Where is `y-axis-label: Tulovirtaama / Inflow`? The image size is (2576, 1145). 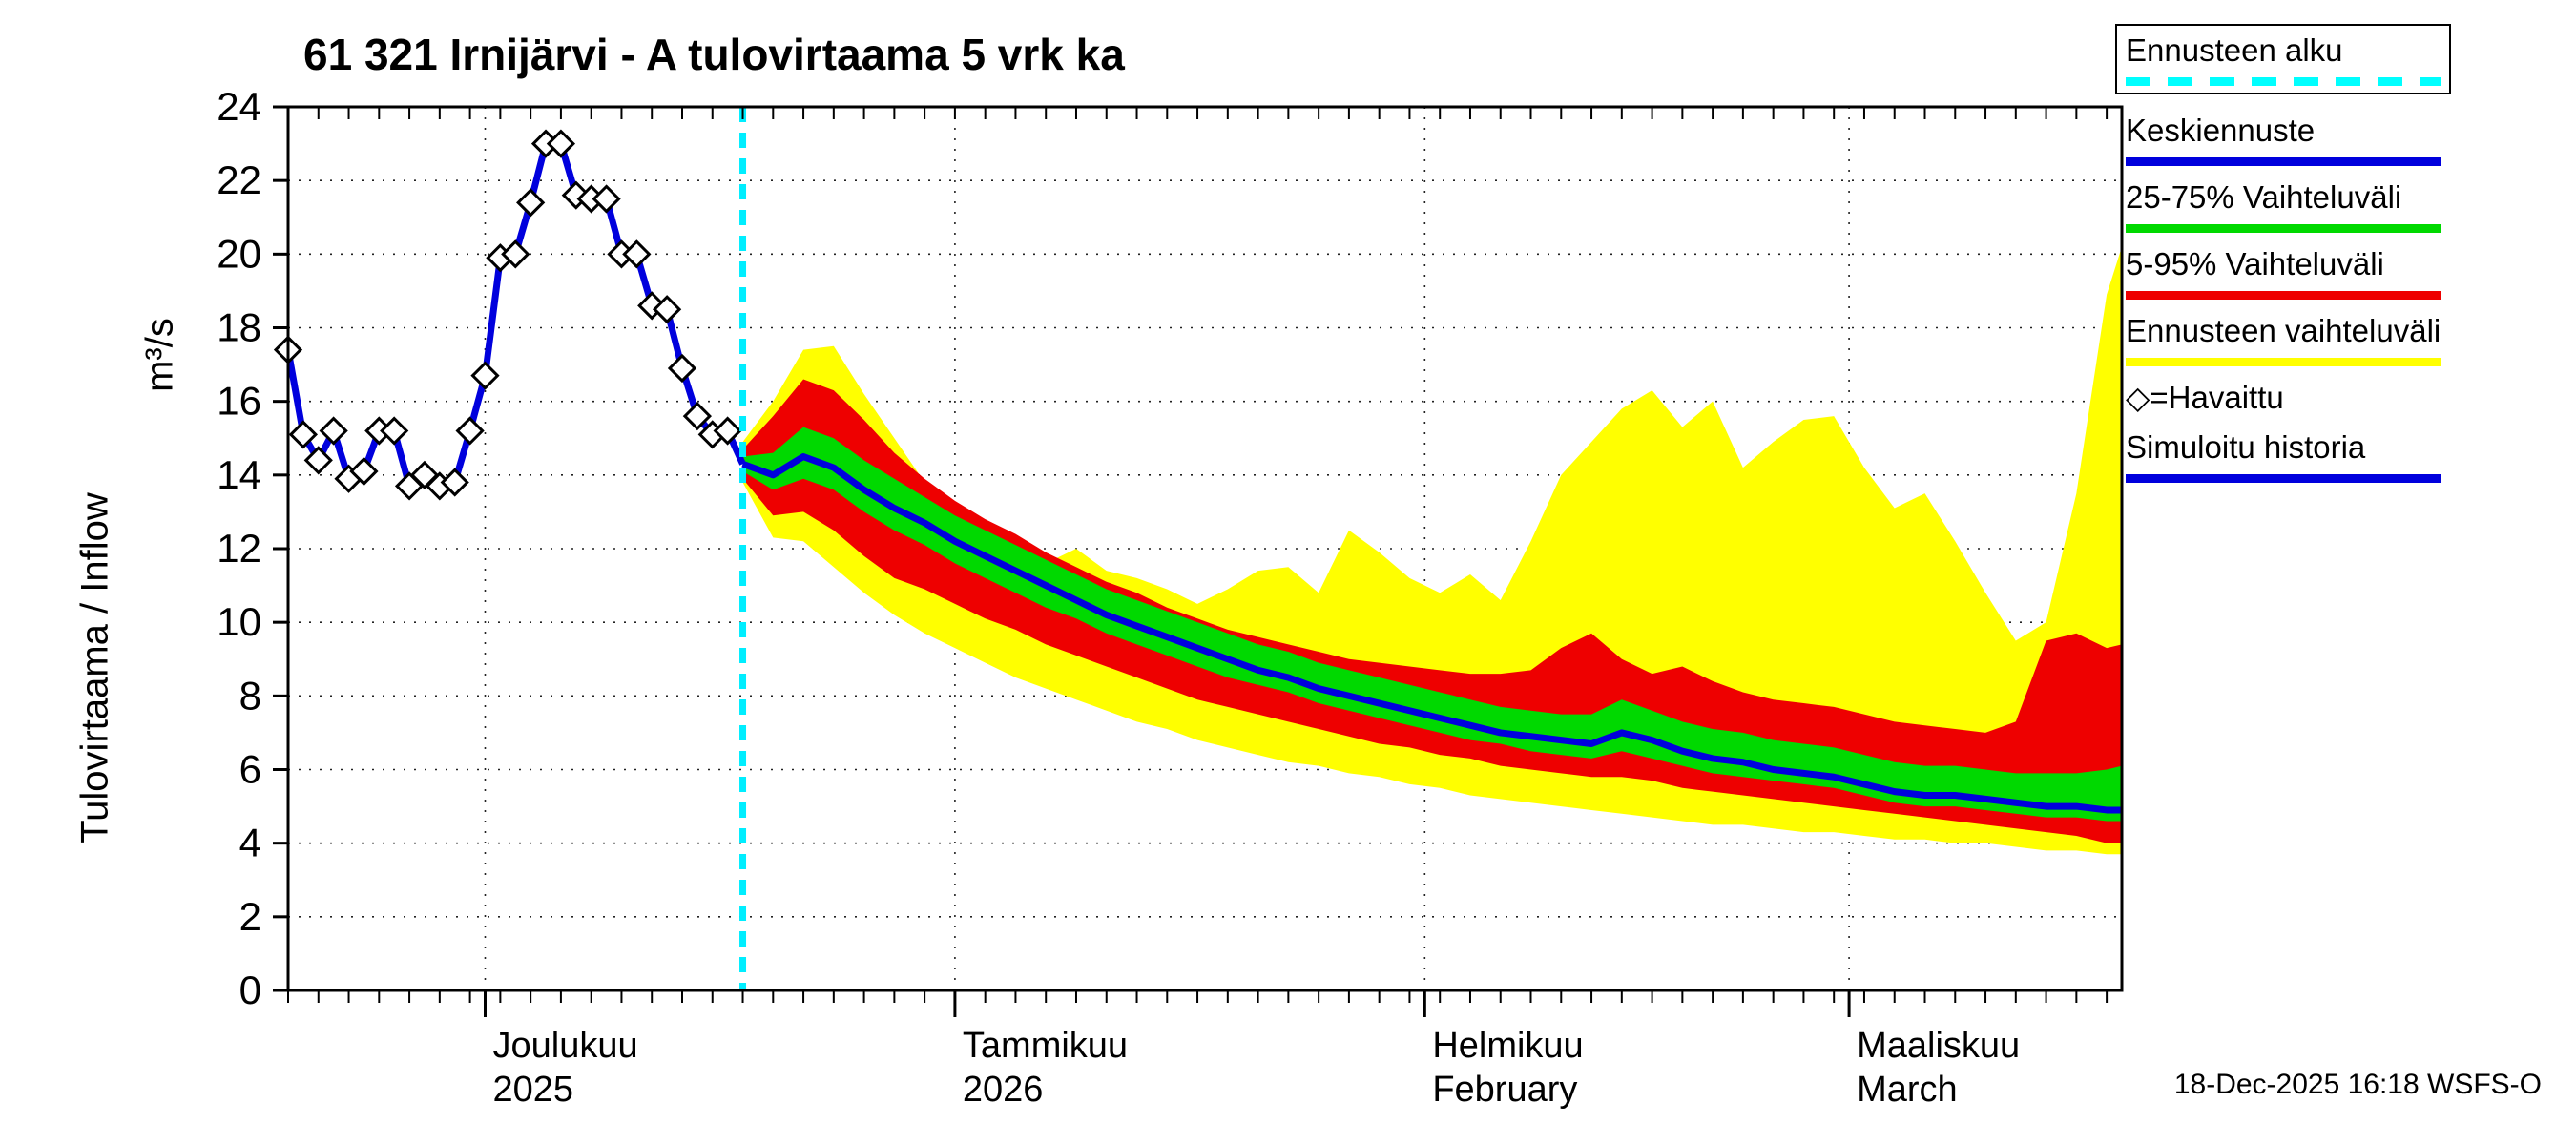
y-axis-label: Tulovirtaama / Inflow is located at coordinates (94, 667).